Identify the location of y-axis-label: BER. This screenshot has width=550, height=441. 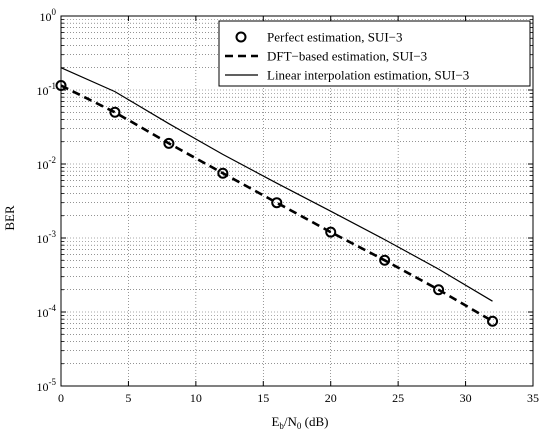
(9, 218).